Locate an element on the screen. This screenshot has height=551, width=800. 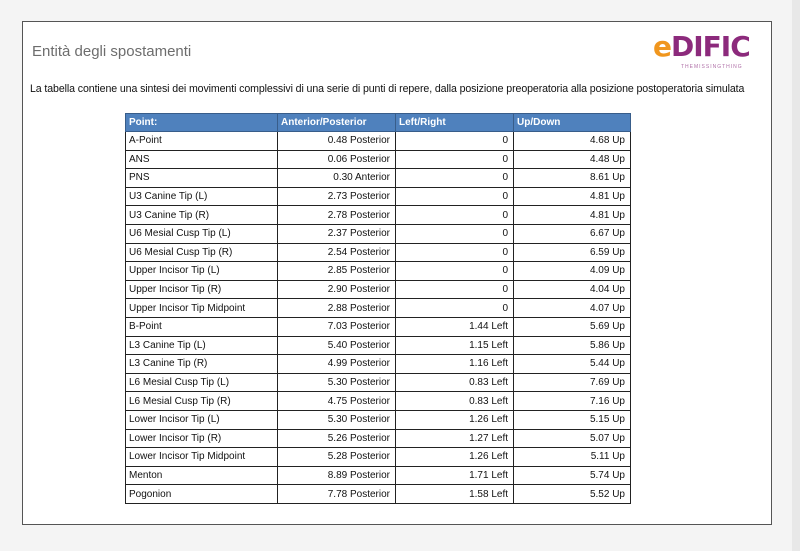
up-down-cell: 6.67 Up is located at coordinates (572, 233).